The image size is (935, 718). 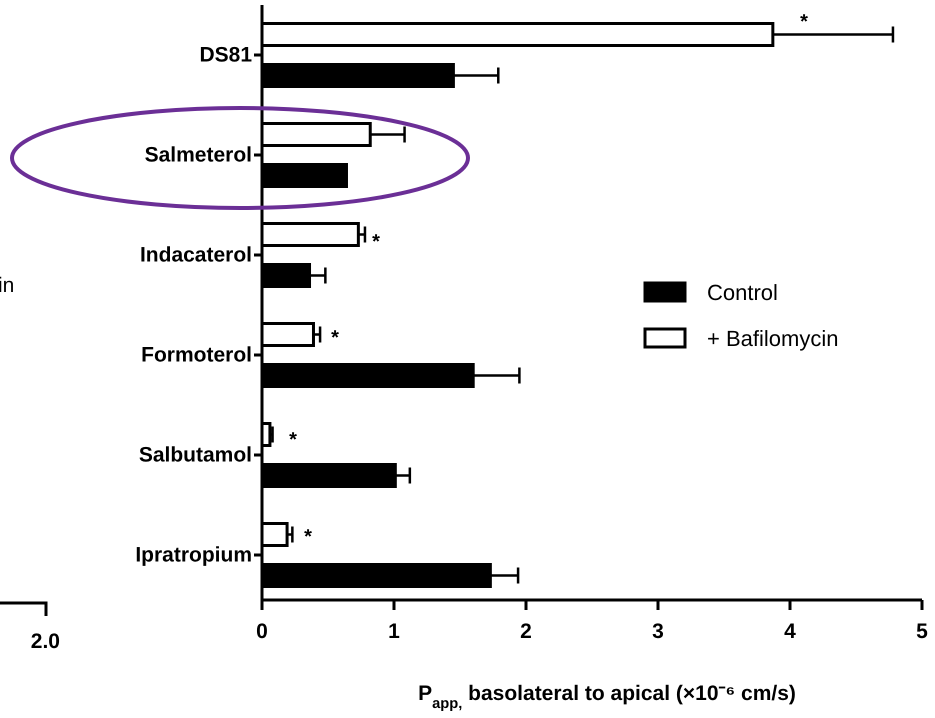 What do you see at coordinates (262, 632) in the screenshot?
I see `x-tick-label: 0` at bounding box center [262, 632].